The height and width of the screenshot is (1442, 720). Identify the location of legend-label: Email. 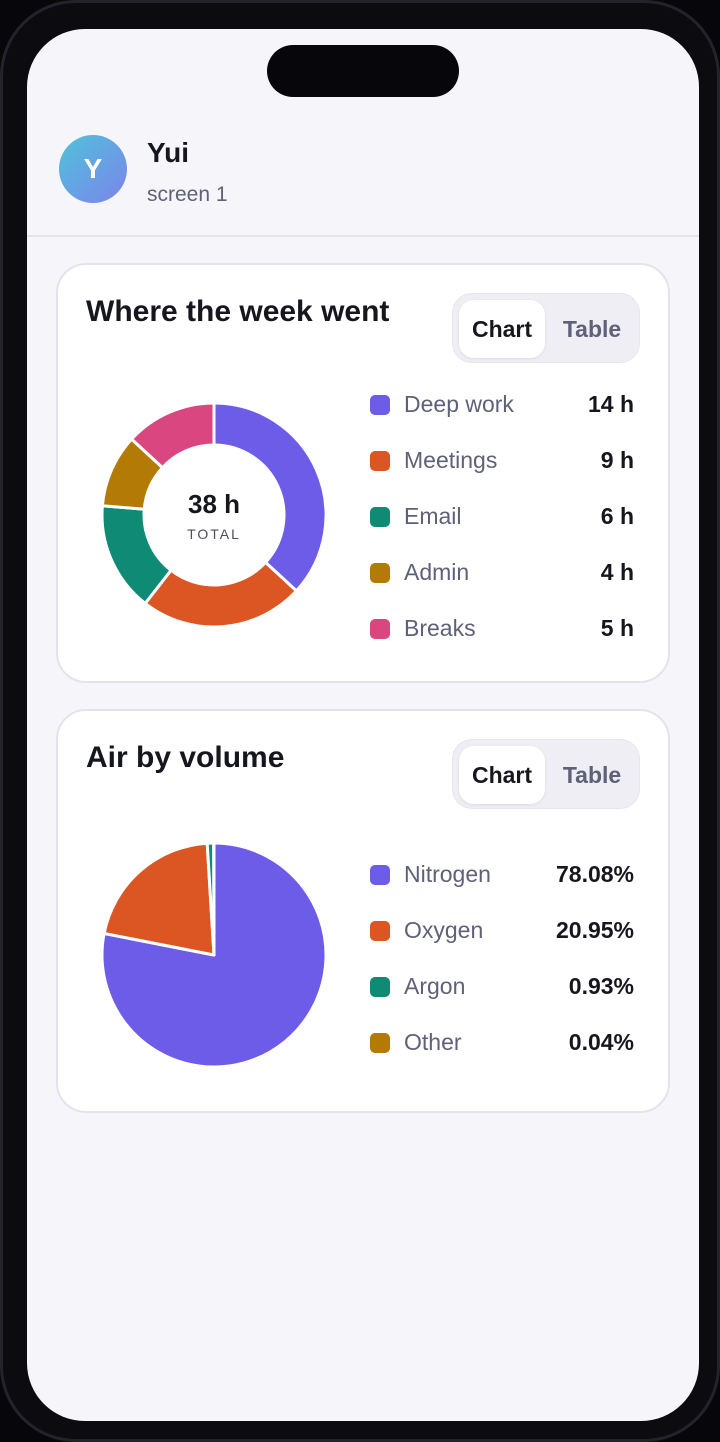
(433, 516).